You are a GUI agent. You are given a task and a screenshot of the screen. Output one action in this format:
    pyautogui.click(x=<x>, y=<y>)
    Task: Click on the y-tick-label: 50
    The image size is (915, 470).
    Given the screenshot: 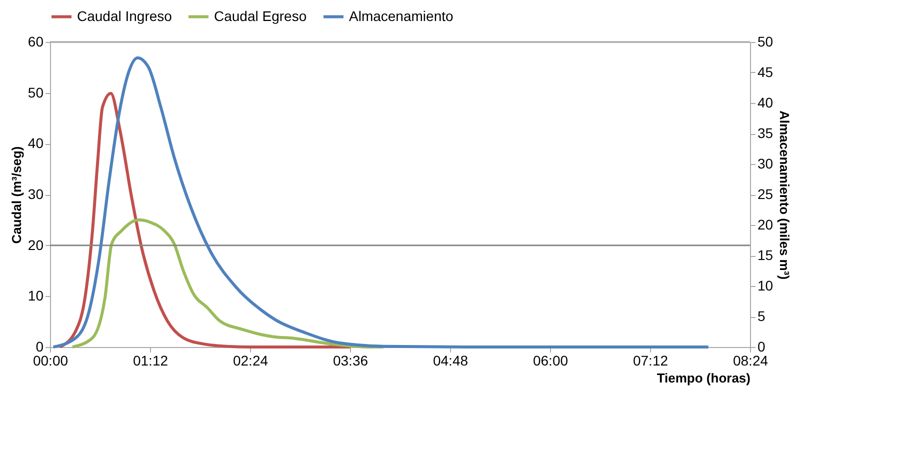 What is the action you would take?
    pyautogui.click(x=36, y=92)
    